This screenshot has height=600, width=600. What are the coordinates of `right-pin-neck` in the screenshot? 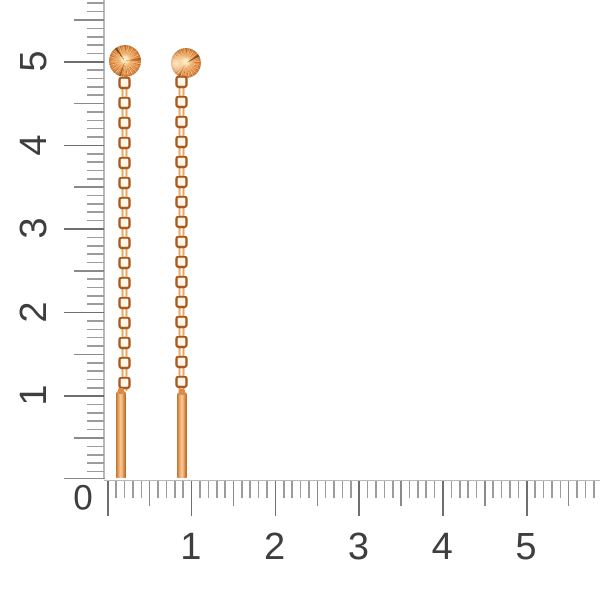 It's located at (181, 392).